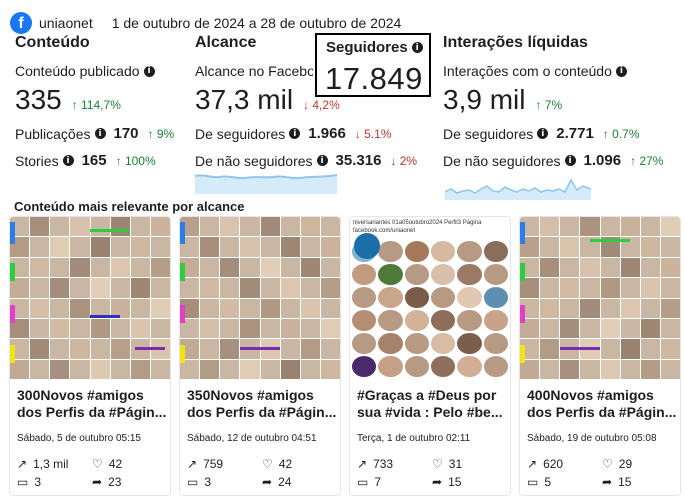  What do you see at coordinates (515, 43) in the screenshot?
I see `interactions-metrics: Interações líquidas` at bounding box center [515, 43].